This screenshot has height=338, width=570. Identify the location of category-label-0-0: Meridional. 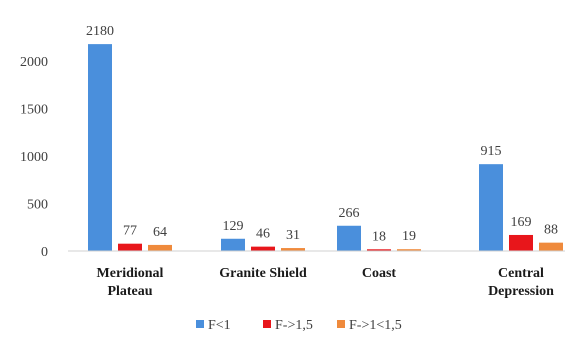
(130, 273).